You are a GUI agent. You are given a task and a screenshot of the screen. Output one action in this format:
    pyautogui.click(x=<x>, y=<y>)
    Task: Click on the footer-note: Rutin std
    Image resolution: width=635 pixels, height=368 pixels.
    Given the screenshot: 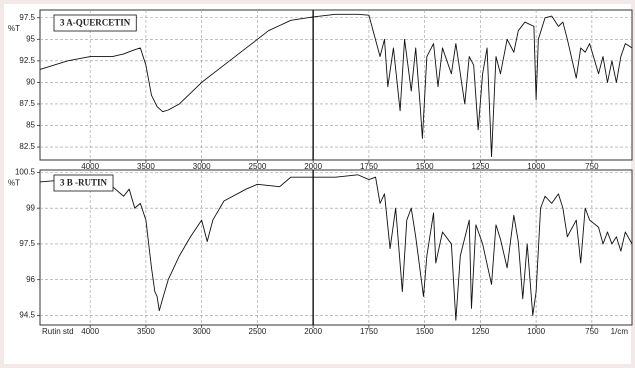 What is the action you would take?
    pyautogui.click(x=58, y=331)
    